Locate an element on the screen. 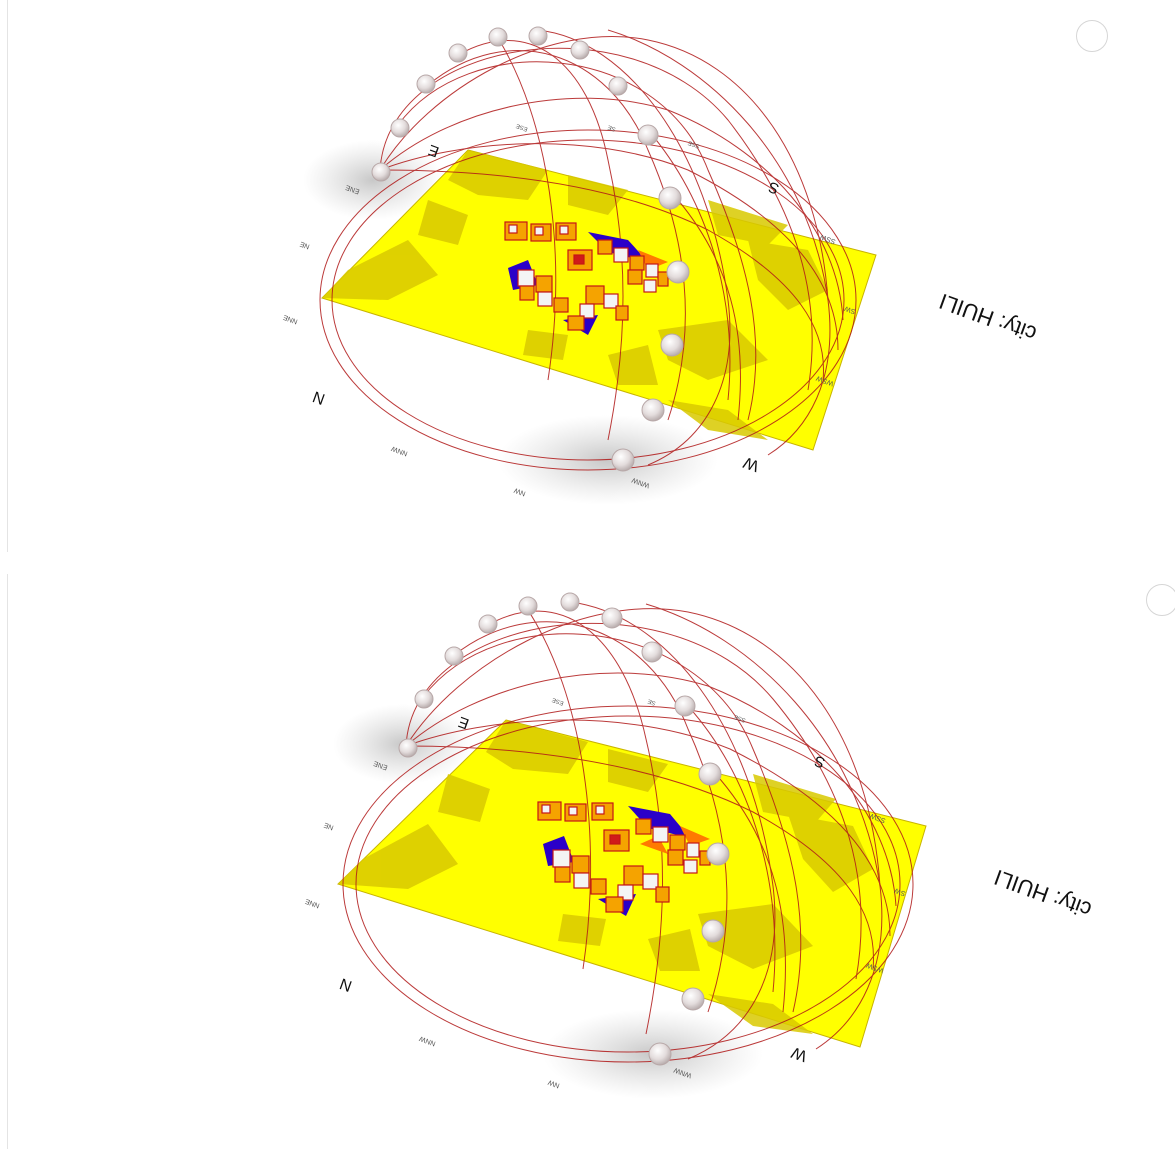  direction-e: E is located at coordinates (433, 150).